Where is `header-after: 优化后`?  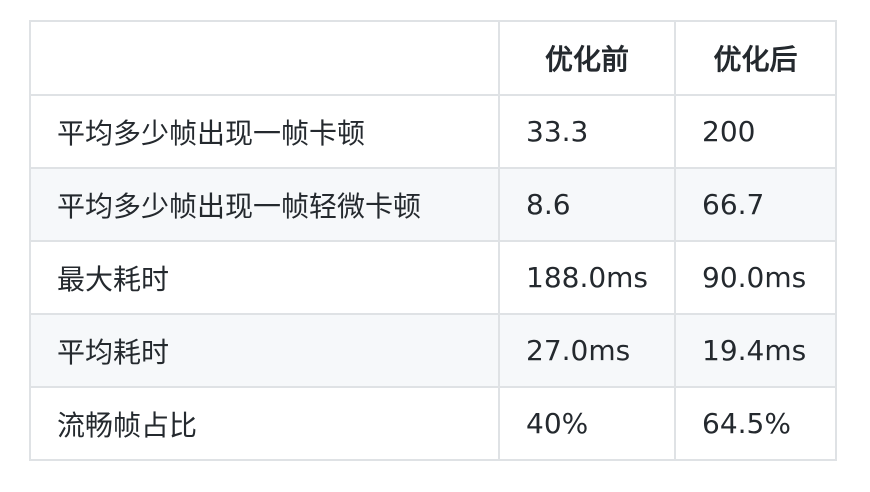
header-after: 优化后 is located at coordinates (756, 58).